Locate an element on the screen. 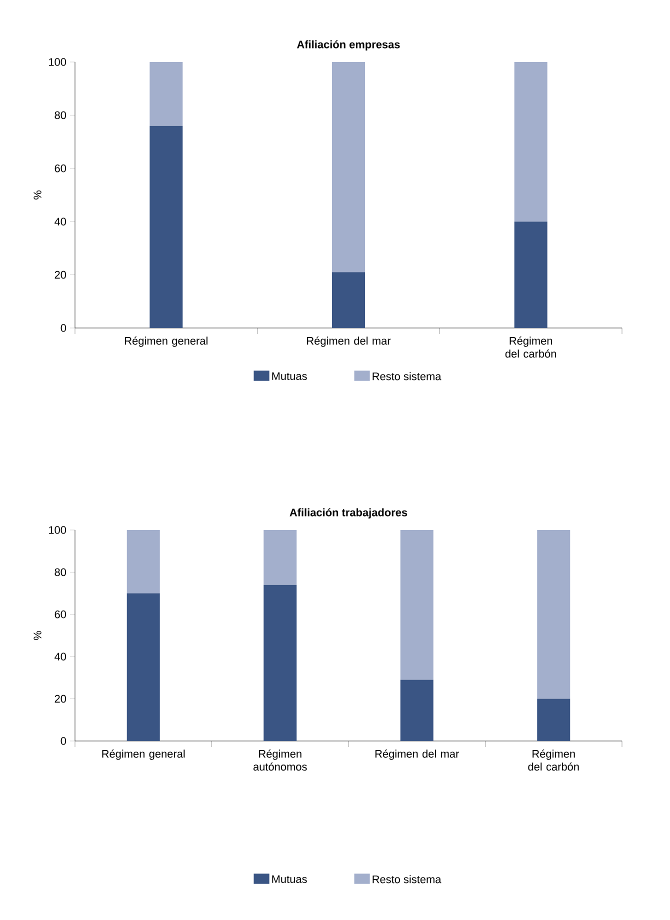  chart-title: Afiliación empresas is located at coordinates (348, 45).